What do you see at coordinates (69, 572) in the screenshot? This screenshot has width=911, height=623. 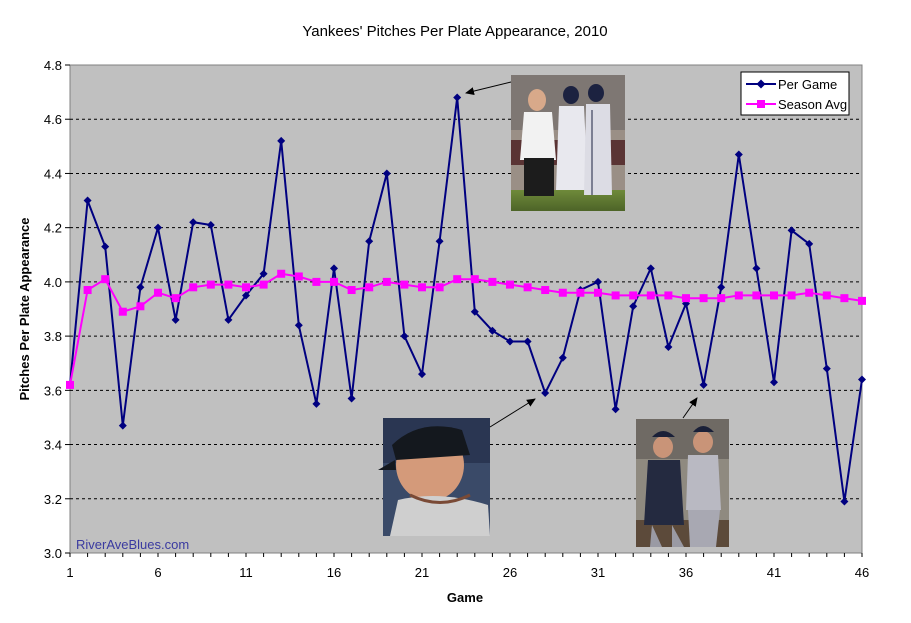 I see `x-tick-label: 1` at bounding box center [69, 572].